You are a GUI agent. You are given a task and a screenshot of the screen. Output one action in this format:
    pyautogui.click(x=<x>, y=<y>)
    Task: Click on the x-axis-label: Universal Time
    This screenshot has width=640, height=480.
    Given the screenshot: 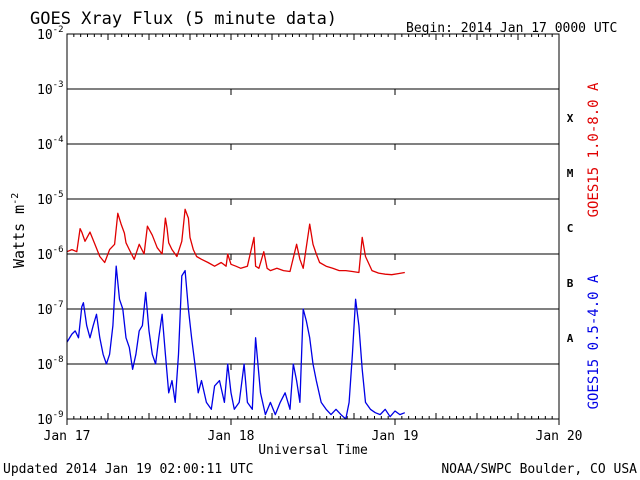 What is the action you would take?
    pyautogui.click(x=313, y=450)
    